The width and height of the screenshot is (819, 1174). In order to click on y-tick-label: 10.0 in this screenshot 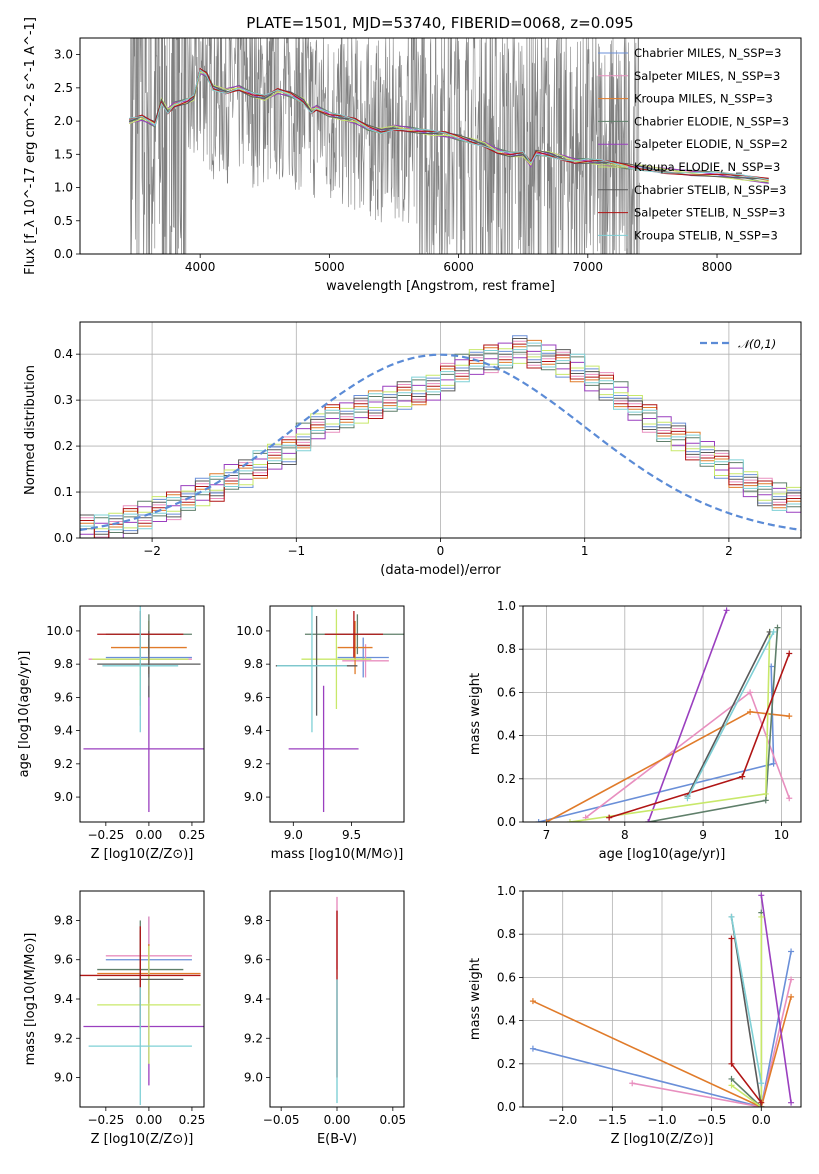, I will do `click(249, 631)`.